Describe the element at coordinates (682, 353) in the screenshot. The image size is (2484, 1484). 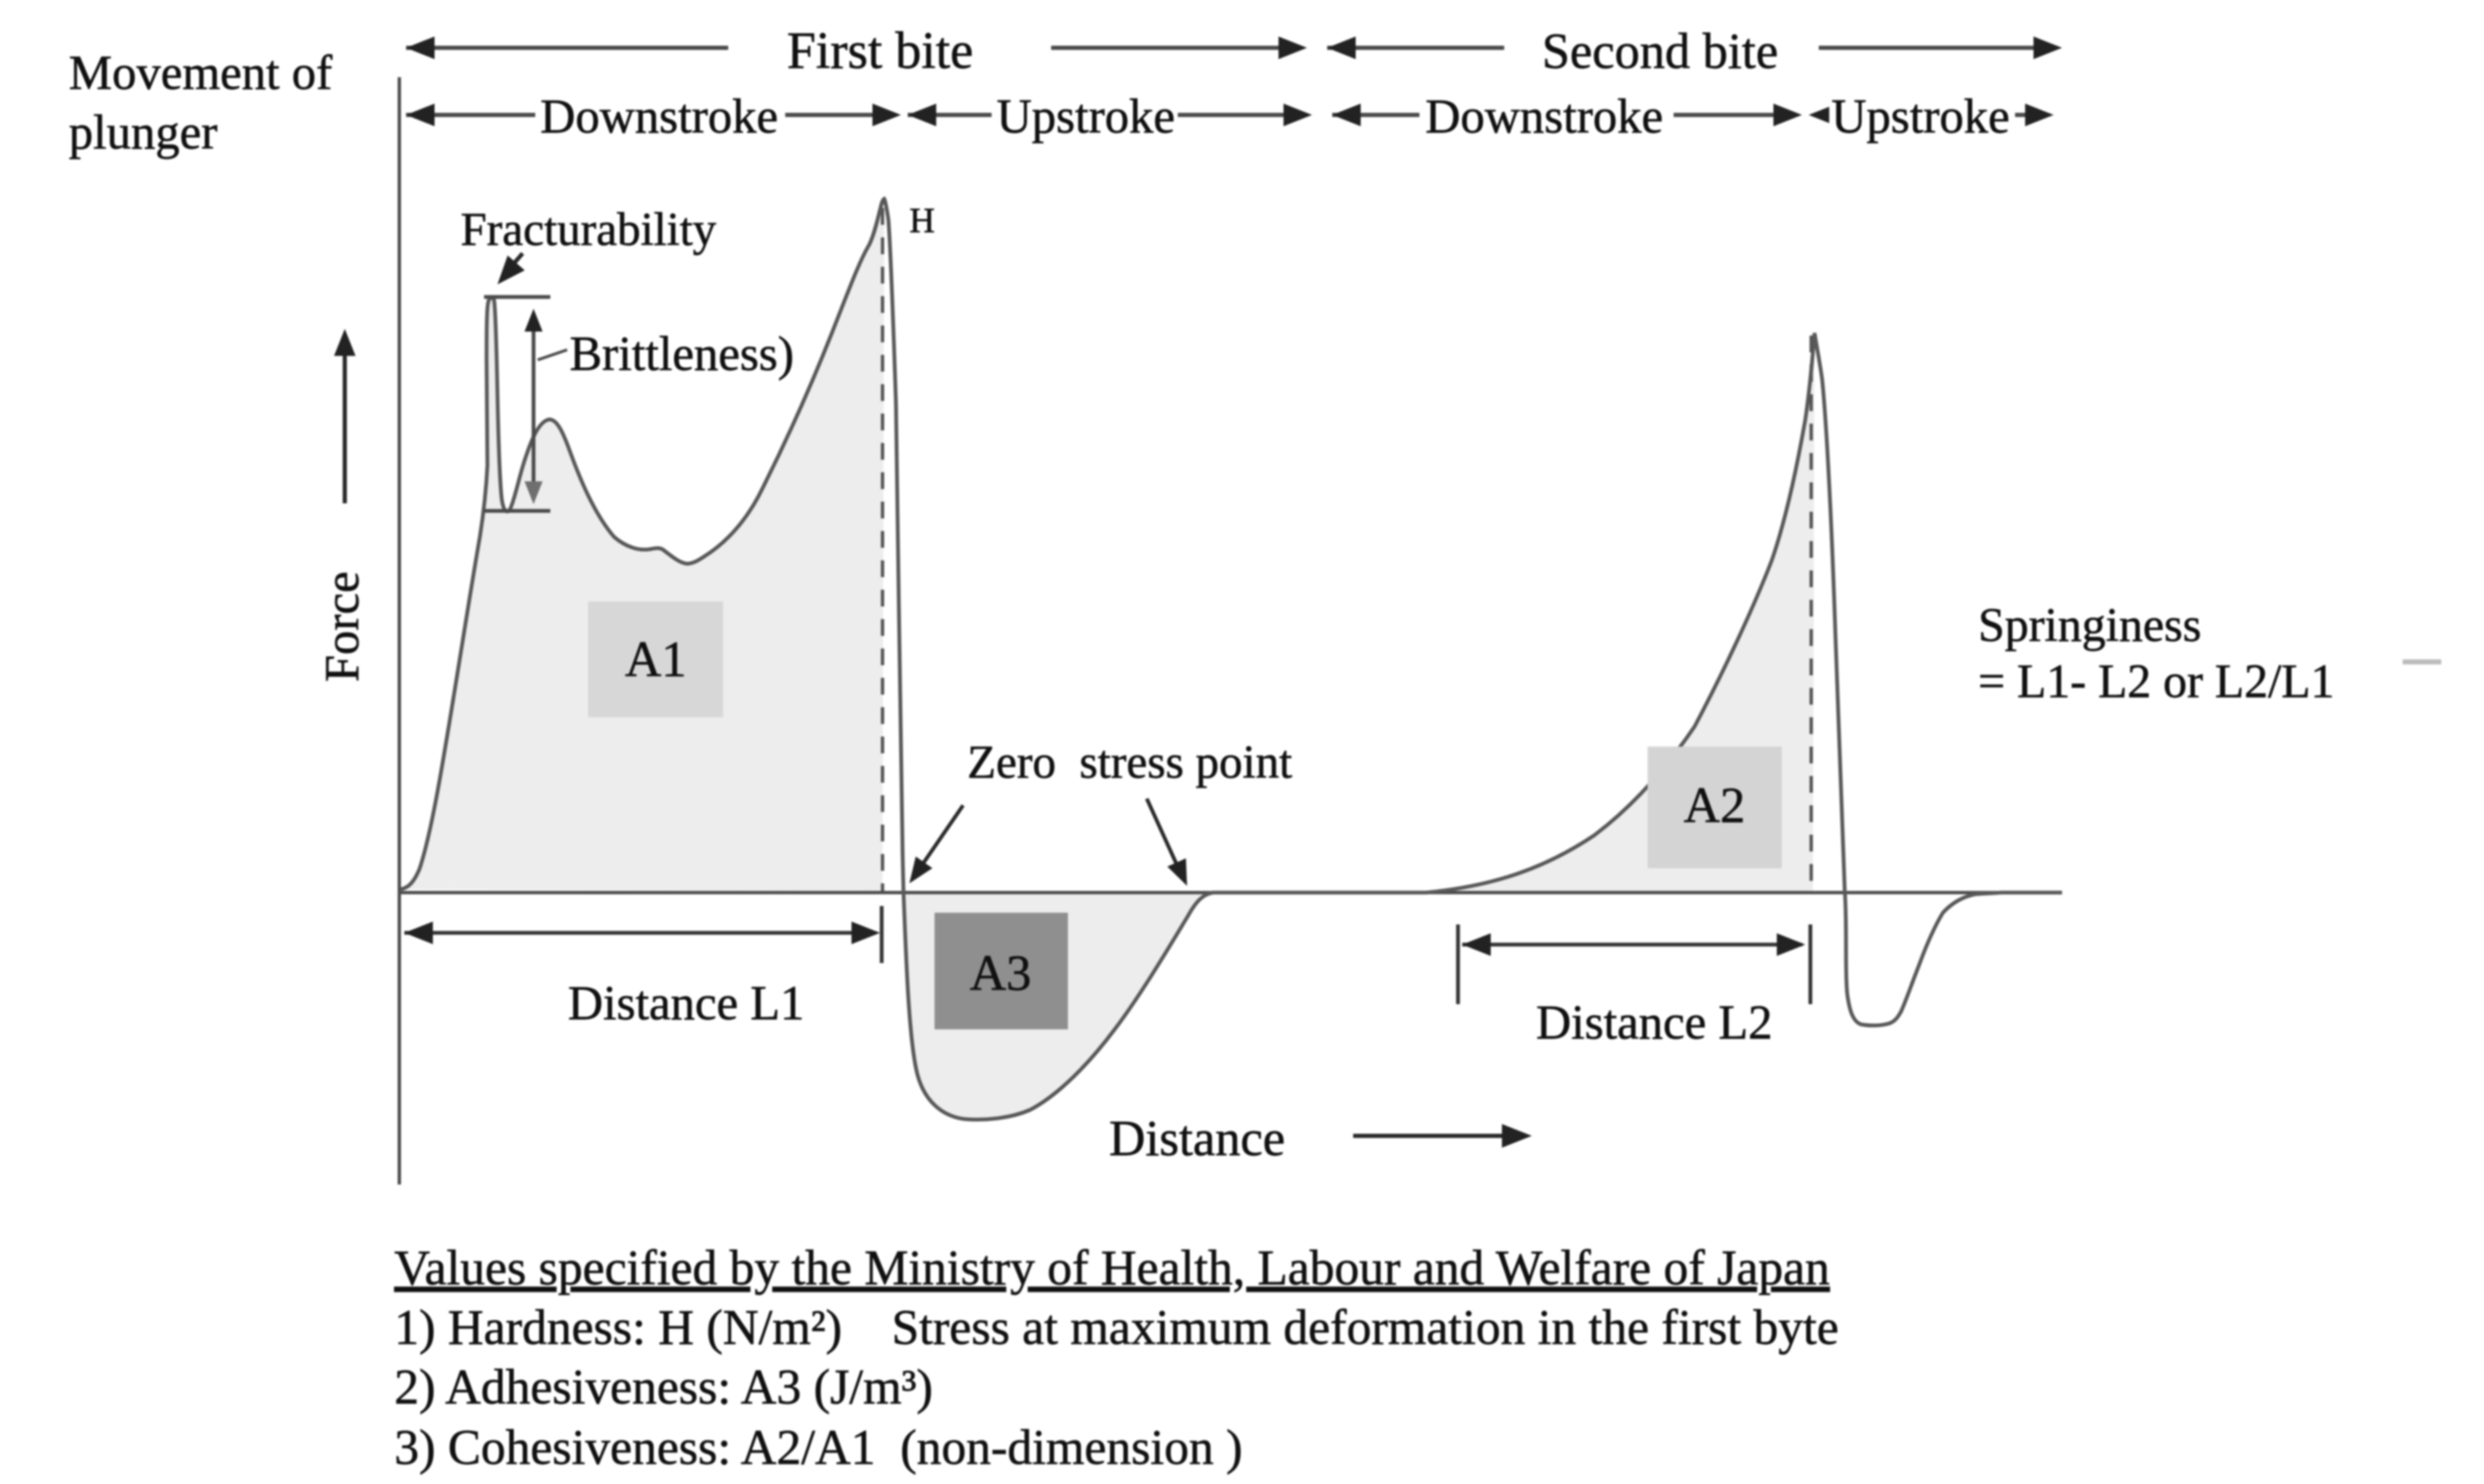
I see `svg-text: Brittleness)` at that location.